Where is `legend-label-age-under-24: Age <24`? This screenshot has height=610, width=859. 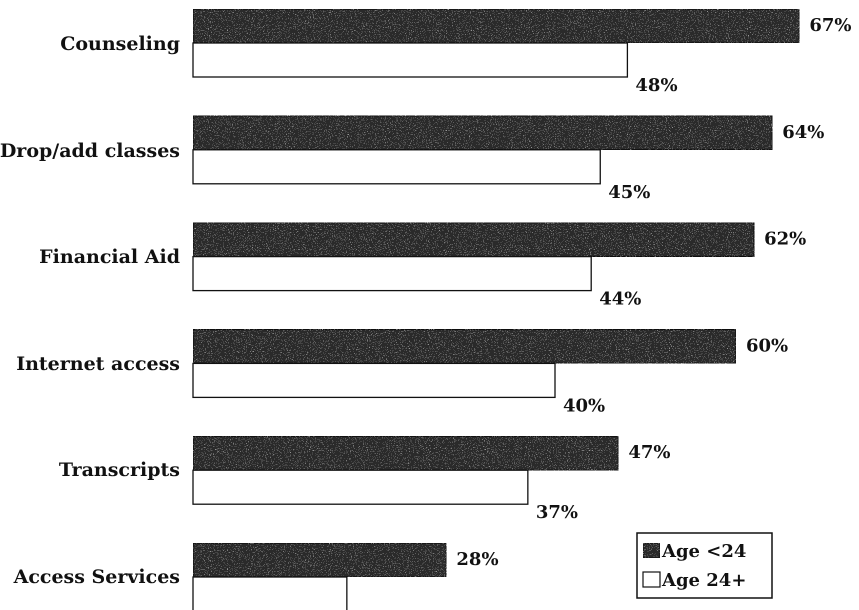
legend-label-age-under-24: Age <24 is located at coordinates (703, 551).